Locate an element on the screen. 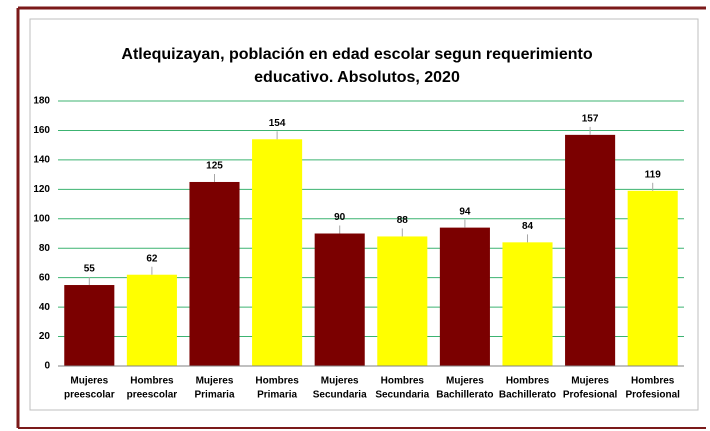 The width and height of the screenshot is (710, 431). y-tick-label: 60 is located at coordinates (45, 277).